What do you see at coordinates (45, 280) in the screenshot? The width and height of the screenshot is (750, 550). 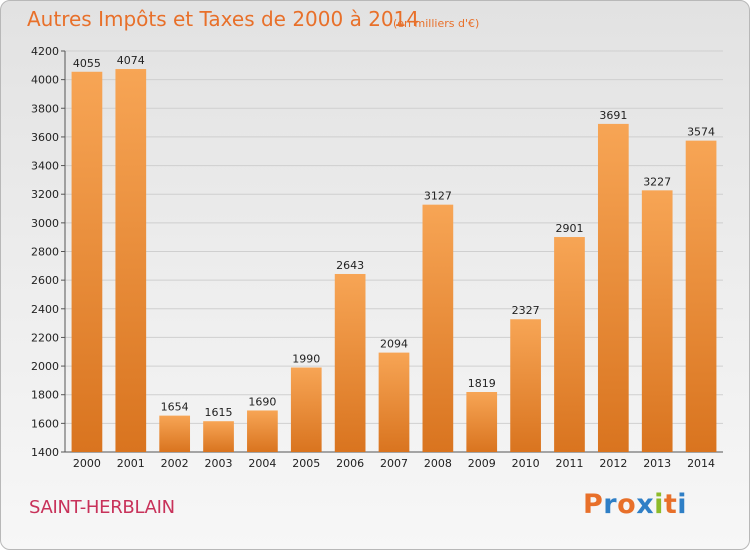 I see `y-tick-label: 2600` at bounding box center [45, 280].